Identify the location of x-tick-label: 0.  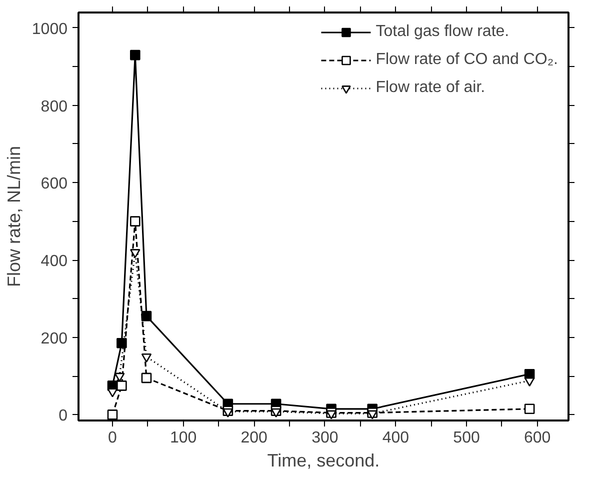
(113, 438).